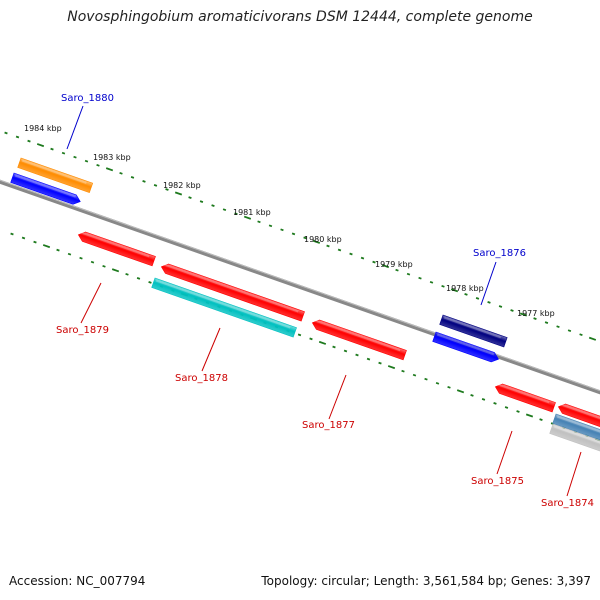 The height and width of the screenshot is (600, 600). What do you see at coordinates (201, 378) in the screenshot?
I see `gene-label-saro-1878: Saro_1878` at bounding box center [201, 378].